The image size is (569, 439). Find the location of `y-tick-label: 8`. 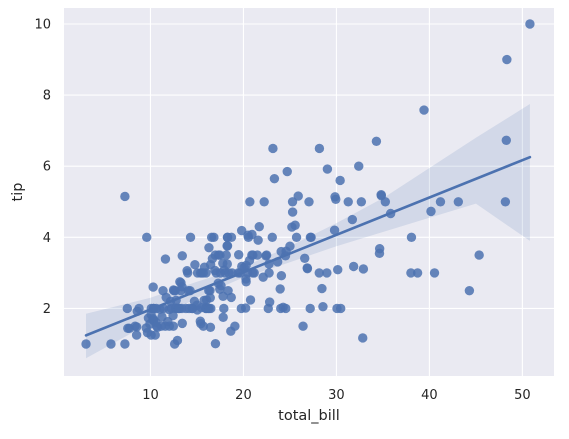

y-tick-label: 8 is located at coordinates (47, 96).